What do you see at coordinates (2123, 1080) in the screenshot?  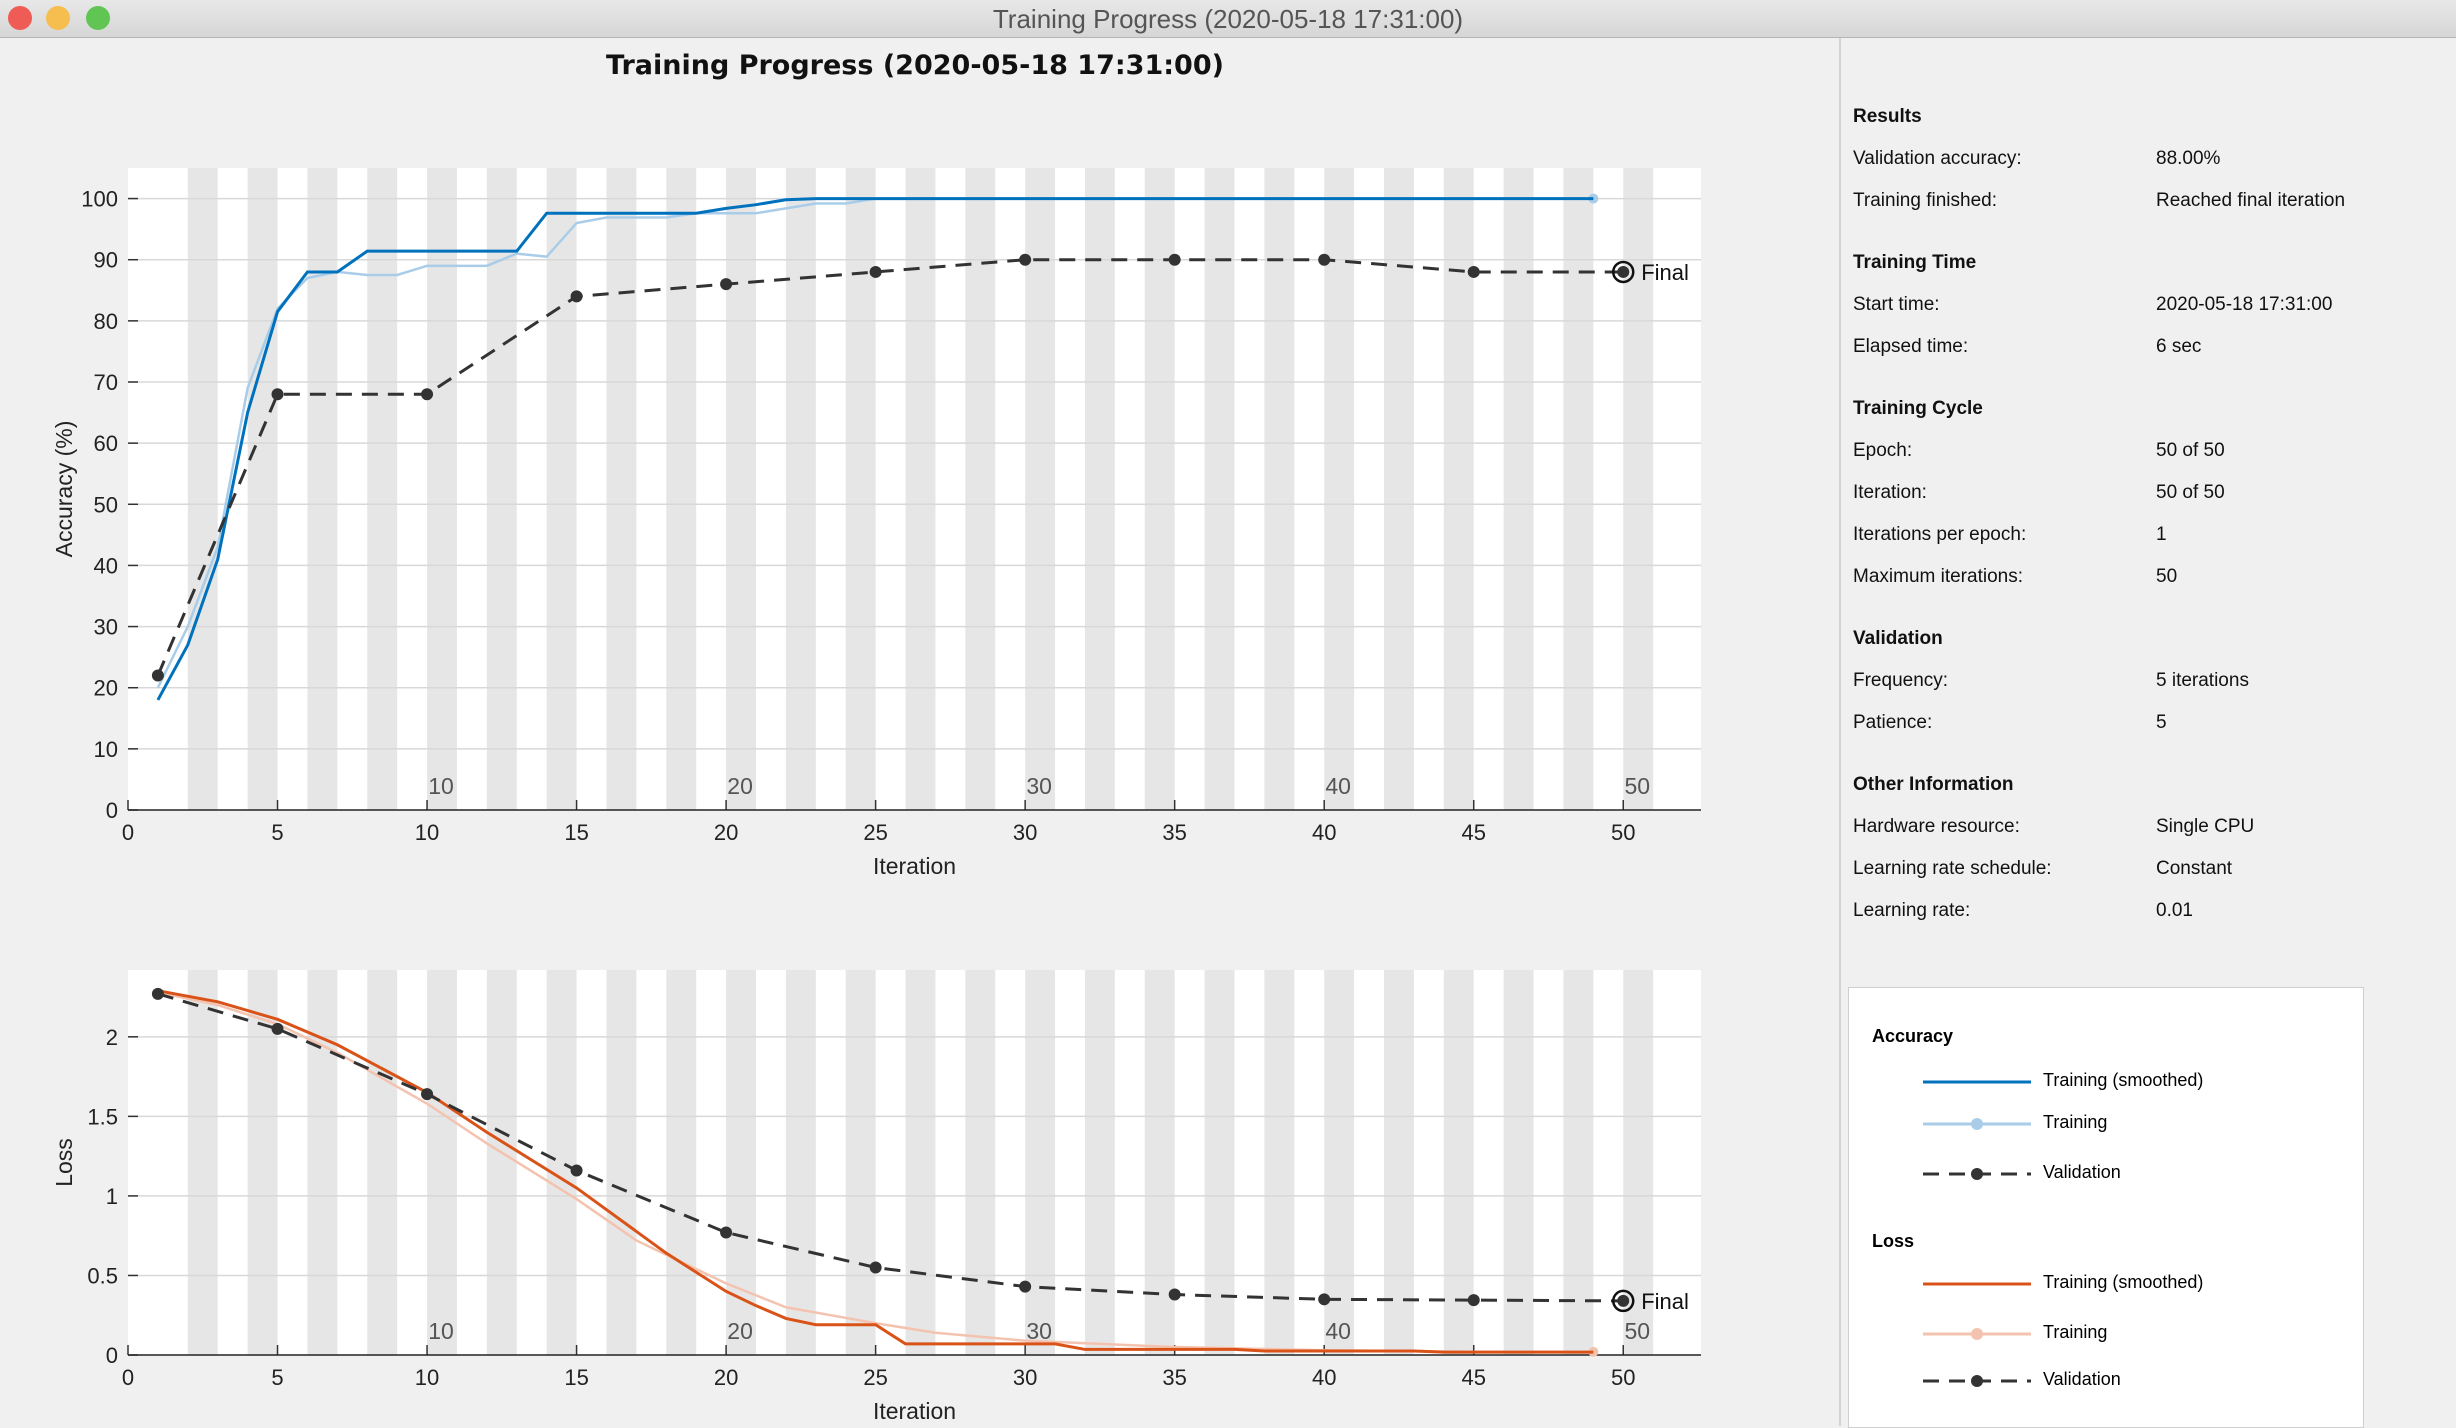 I see `legend-label: Training (smoothed)` at bounding box center [2123, 1080].